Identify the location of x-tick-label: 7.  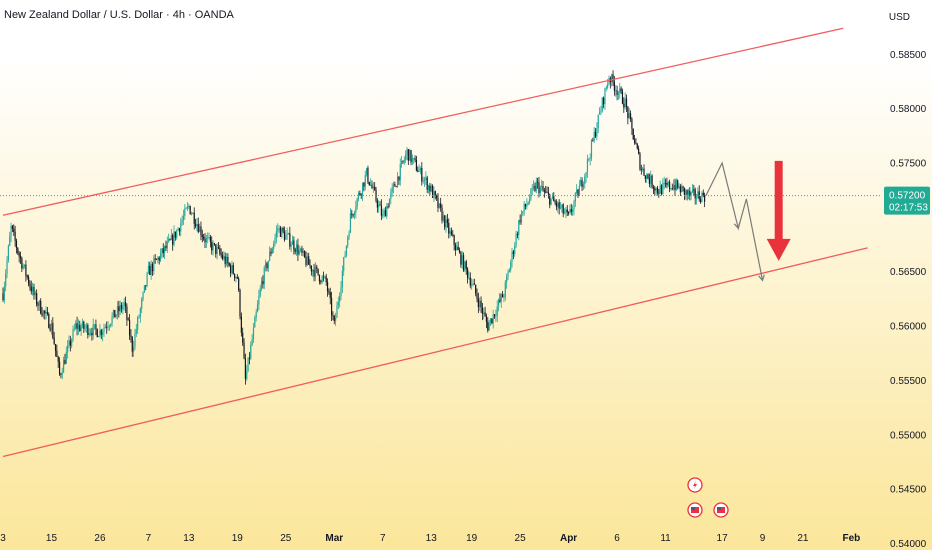
(383, 538).